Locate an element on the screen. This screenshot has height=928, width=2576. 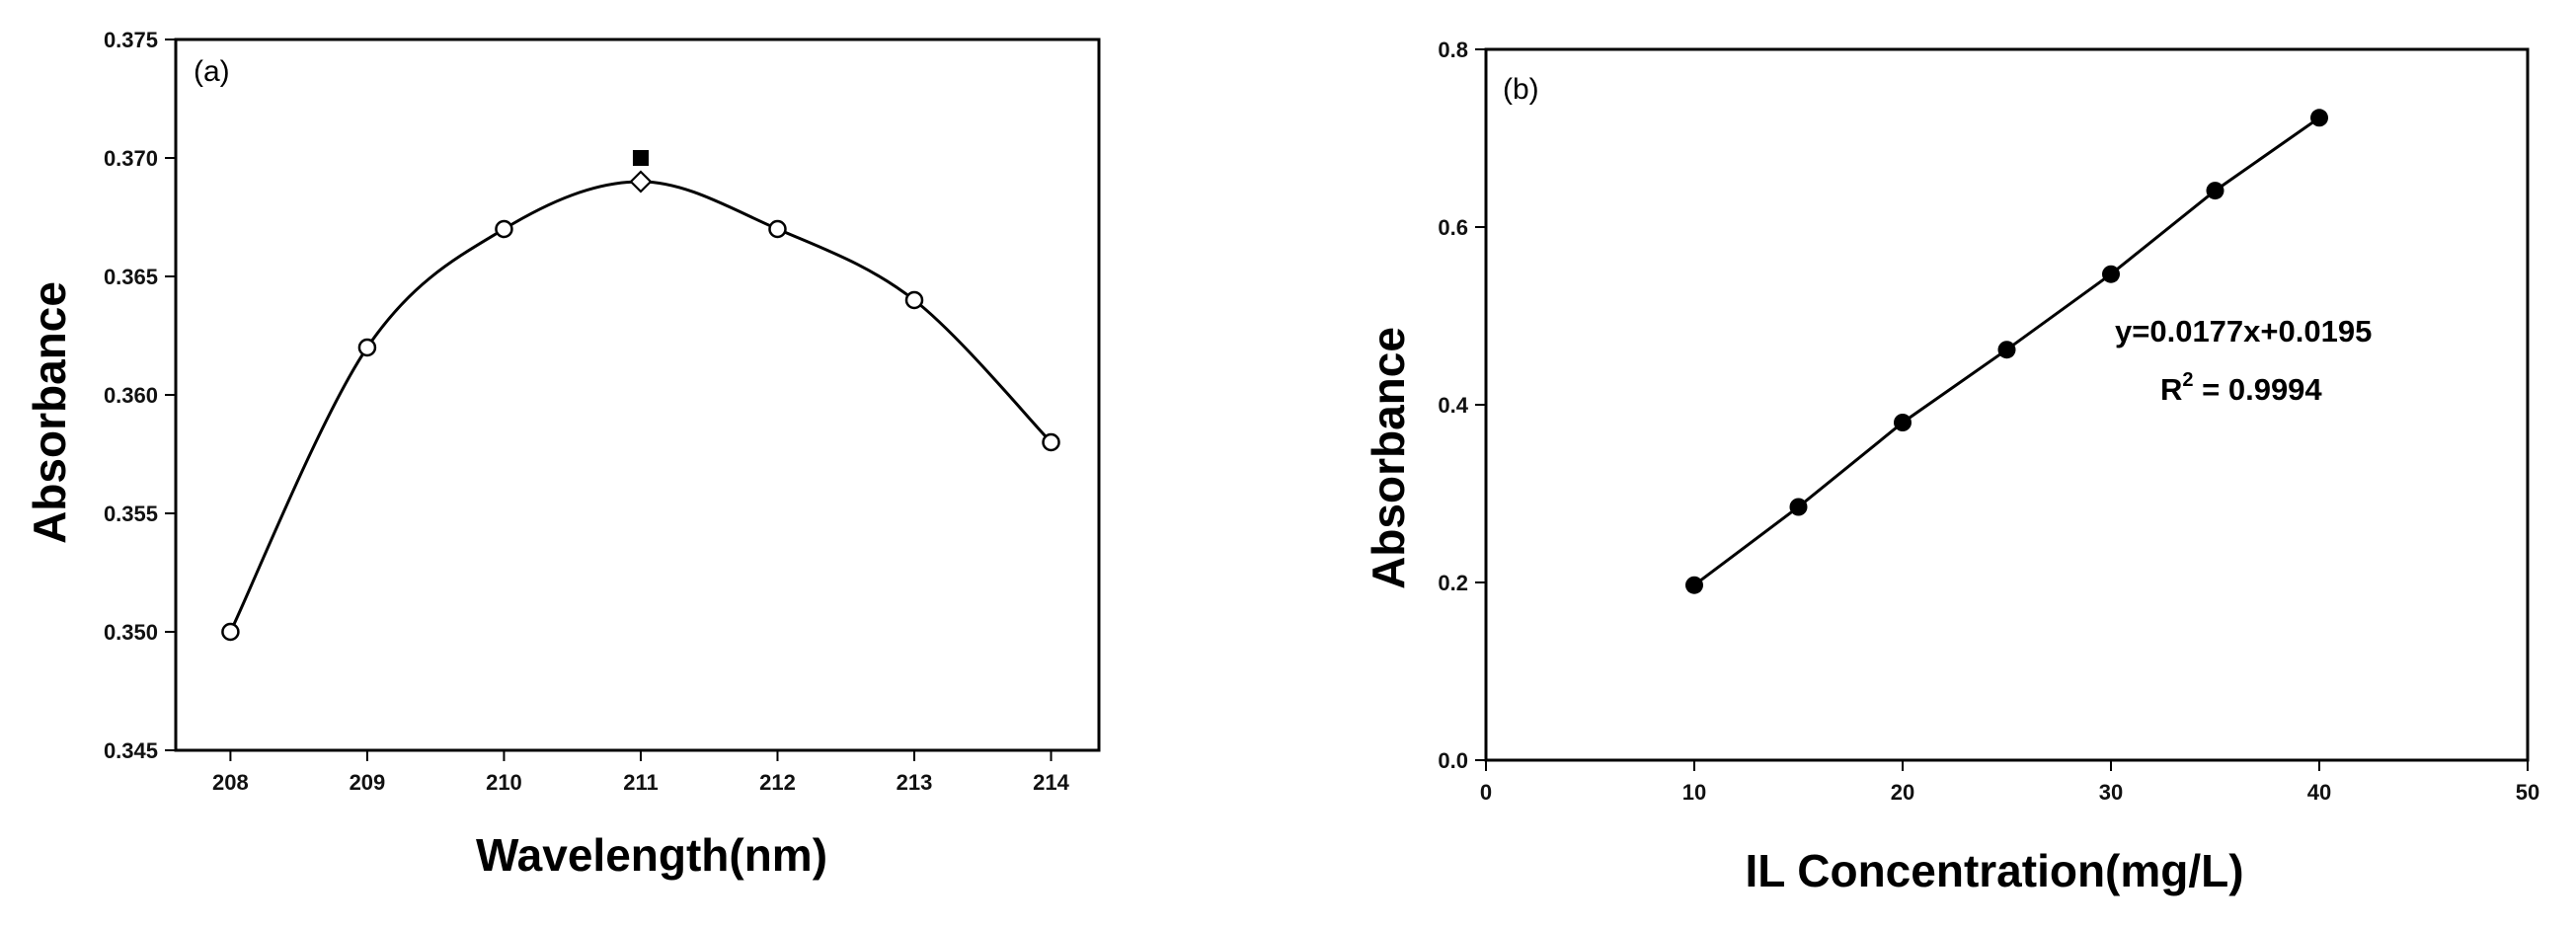
y-axis-ticks: 0.0 0.2 0.4 0.6 0.8 is located at coordinates (1462, 406).